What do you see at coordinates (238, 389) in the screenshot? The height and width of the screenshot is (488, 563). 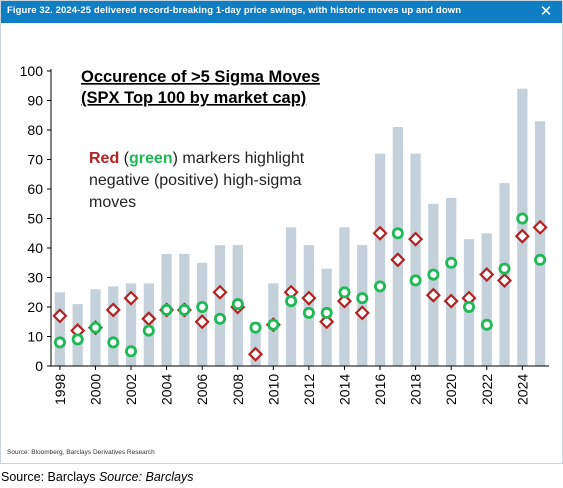 I see `x-tick-label: 2008` at bounding box center [238, 389].